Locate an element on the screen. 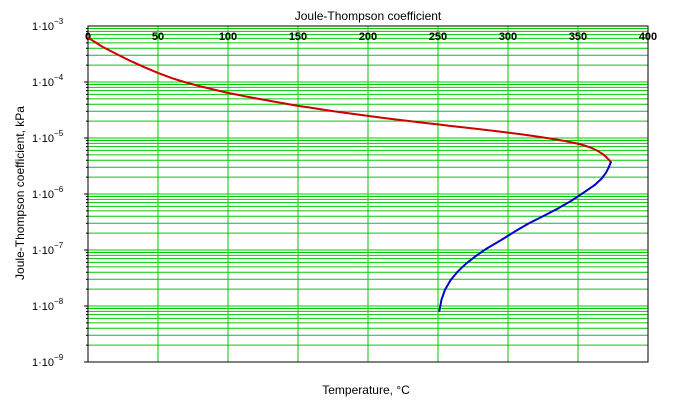  x-tick-label: 250 is located at coordinates (438, 37).